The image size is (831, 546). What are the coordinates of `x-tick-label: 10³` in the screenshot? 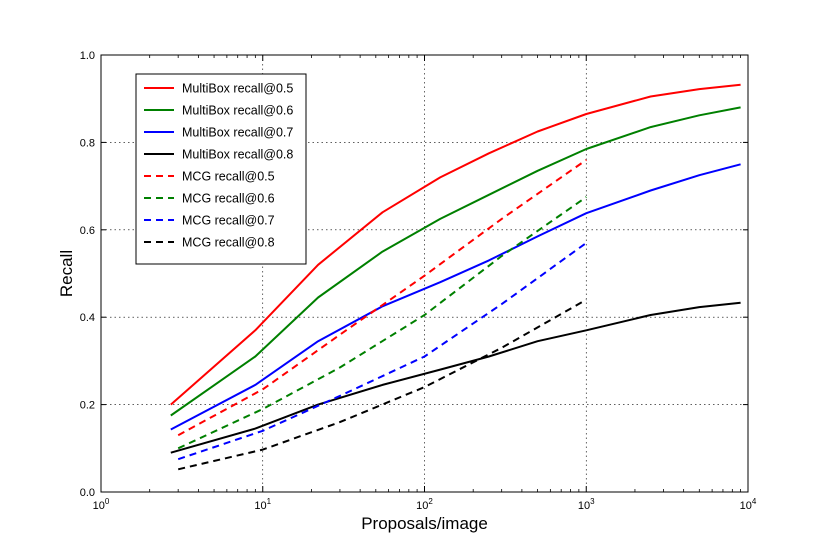 It's located at (586, 504).